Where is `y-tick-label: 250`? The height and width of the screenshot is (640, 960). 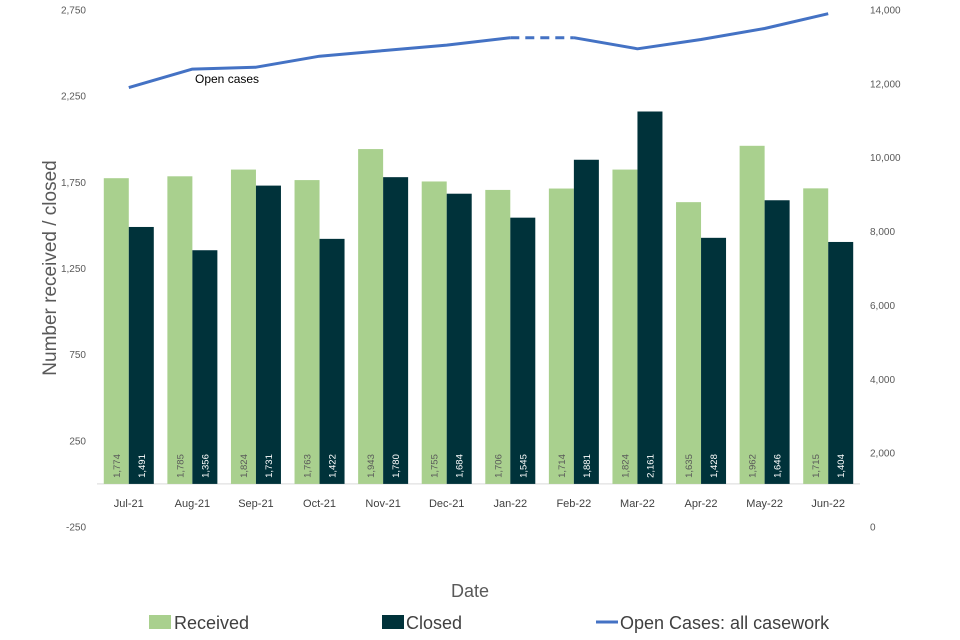
y-tick-label: 250 is located at coordinates (77, 441).